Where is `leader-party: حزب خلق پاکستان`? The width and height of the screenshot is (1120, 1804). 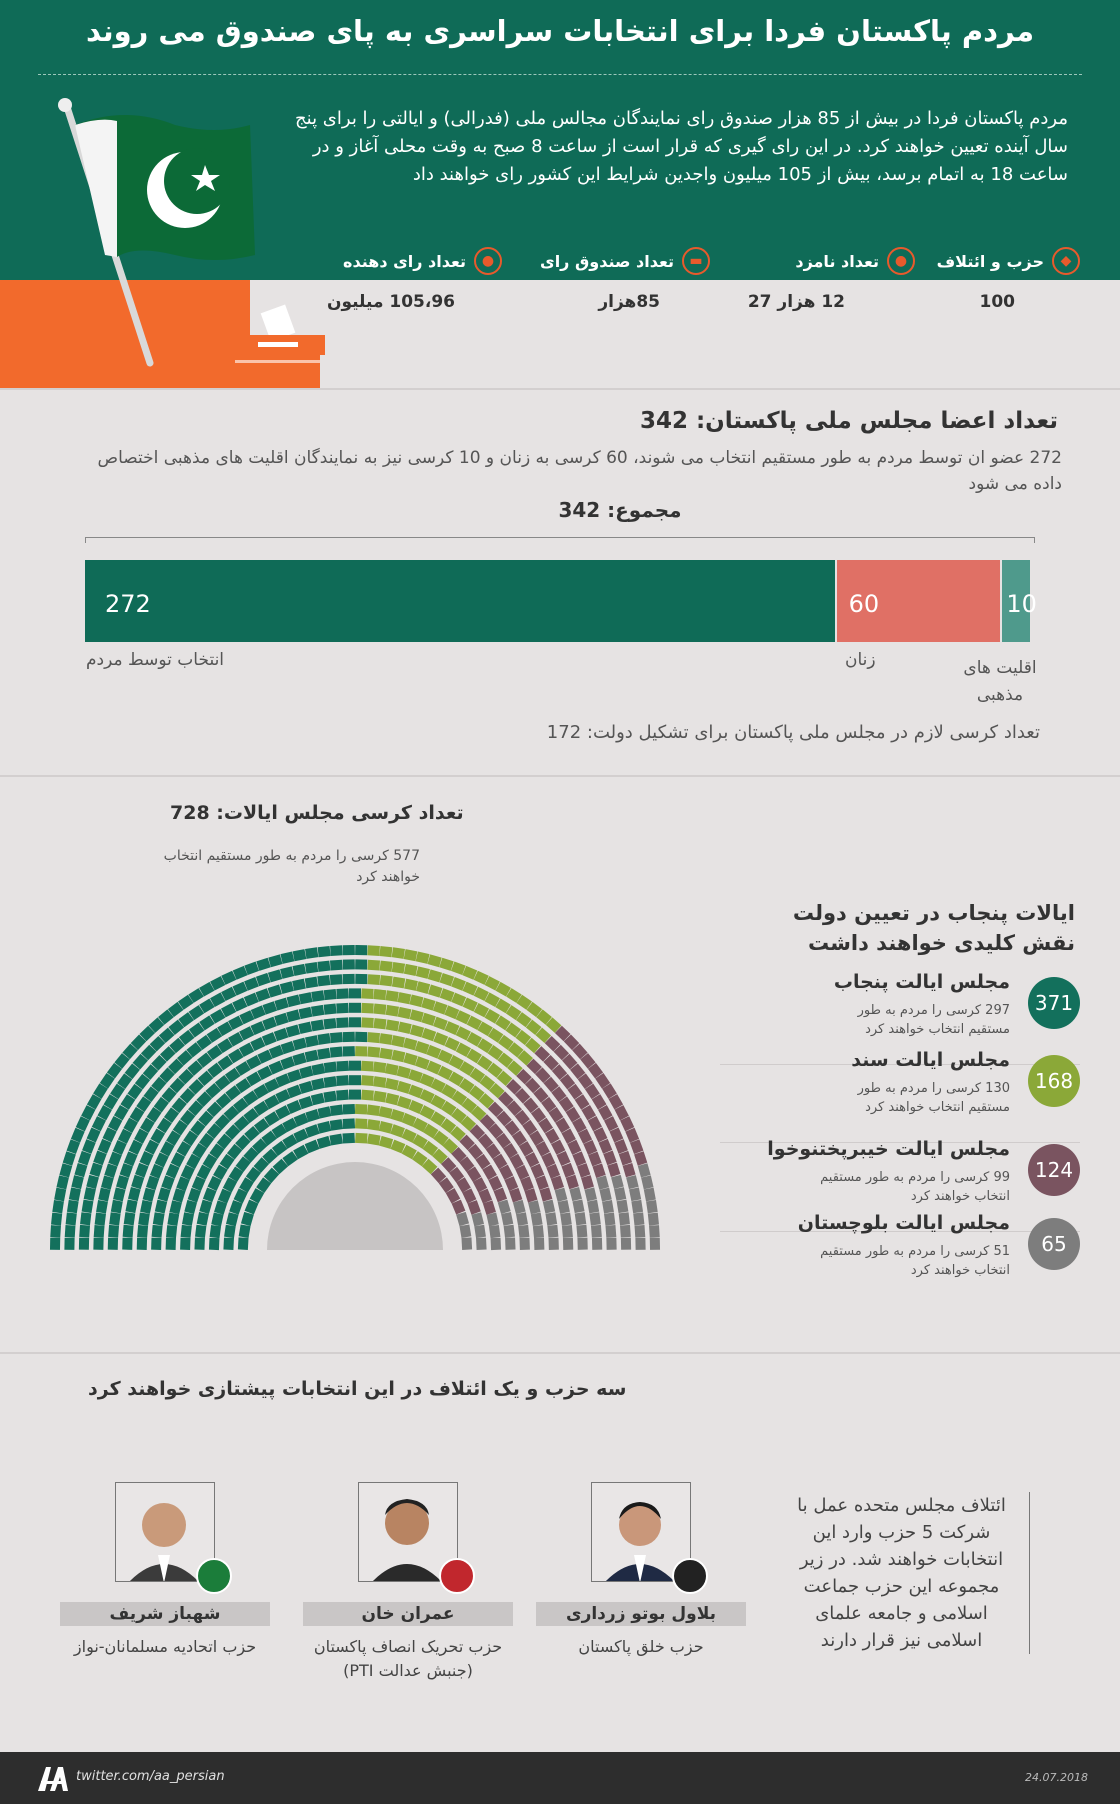
leader-party: حزب خلق پاکستان is located at coordinates (641, 1646).